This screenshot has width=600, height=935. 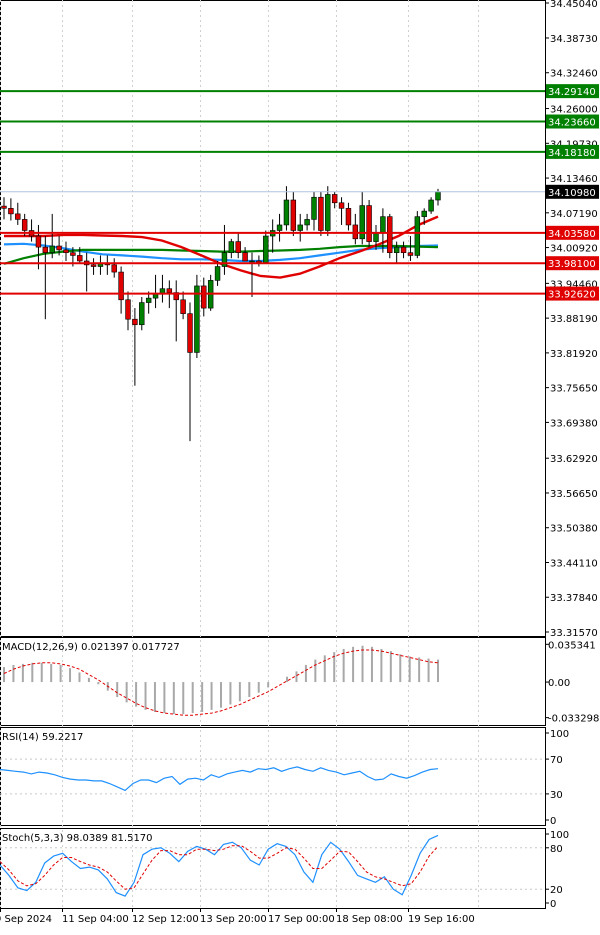 What do you see at coordinates (553, 904) in the screenshot?
I see `stoch-tick-label: 0` at bounding box center [553, 904].